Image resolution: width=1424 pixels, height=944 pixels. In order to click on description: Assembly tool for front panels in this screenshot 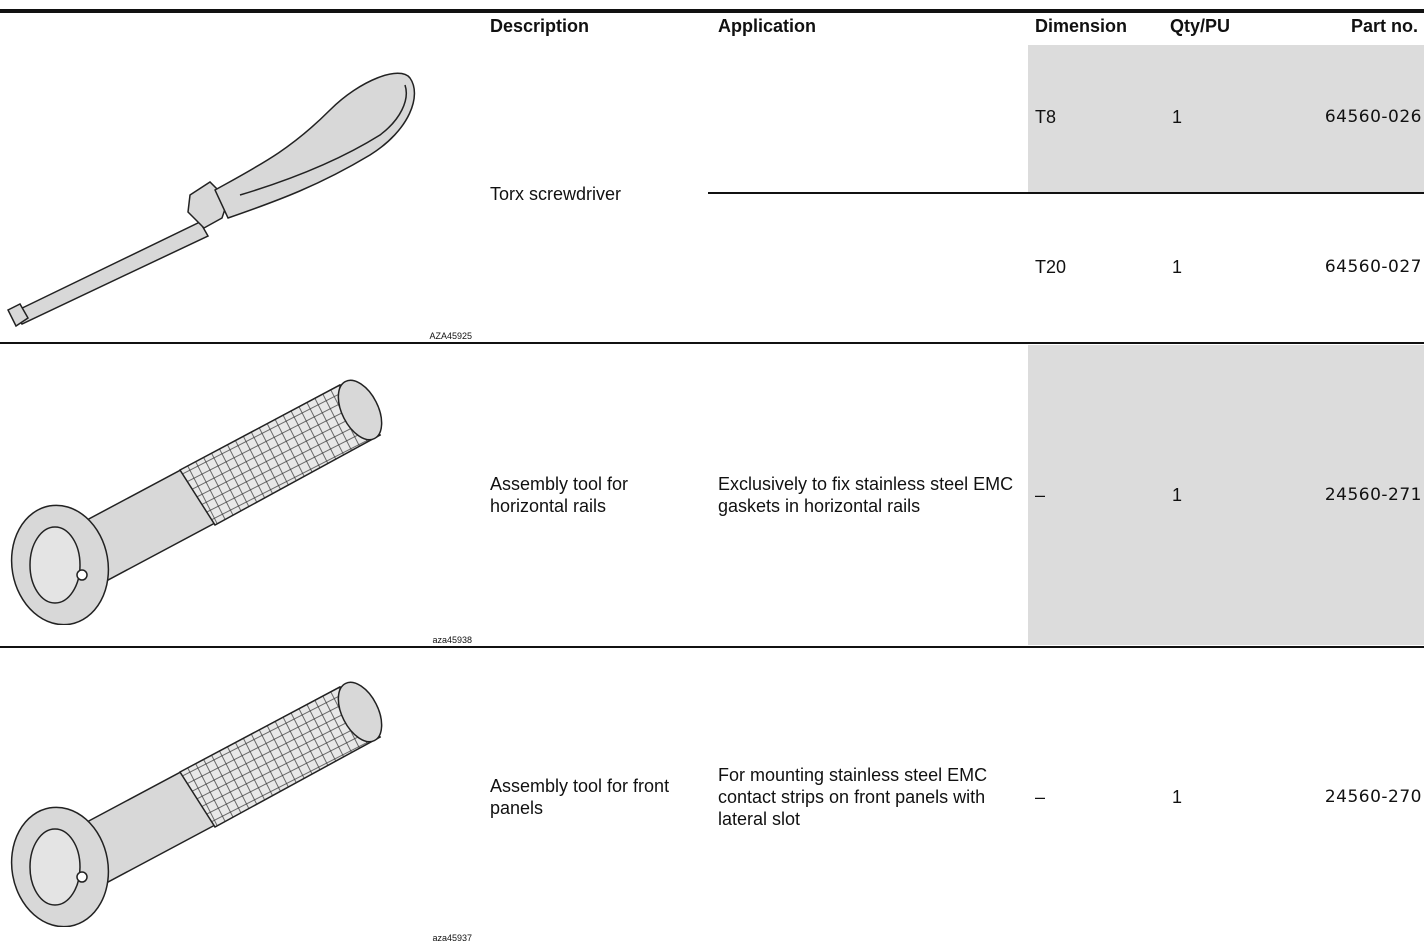, I will do `click(580, 797)`.